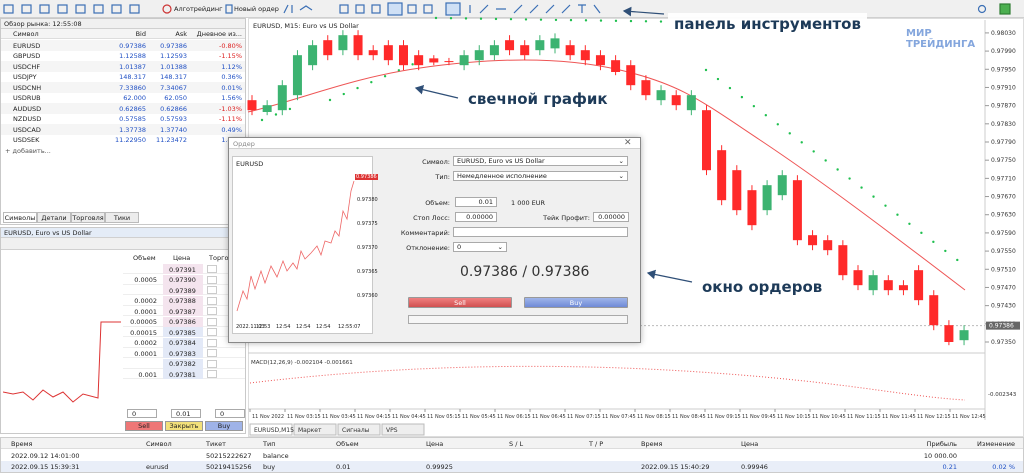 The width and height of the screenshot is (1024, 473). Describe the element at coordinates (480, 247) in the screenshot. I see `deviation-select: 0 ⌄` at that location.